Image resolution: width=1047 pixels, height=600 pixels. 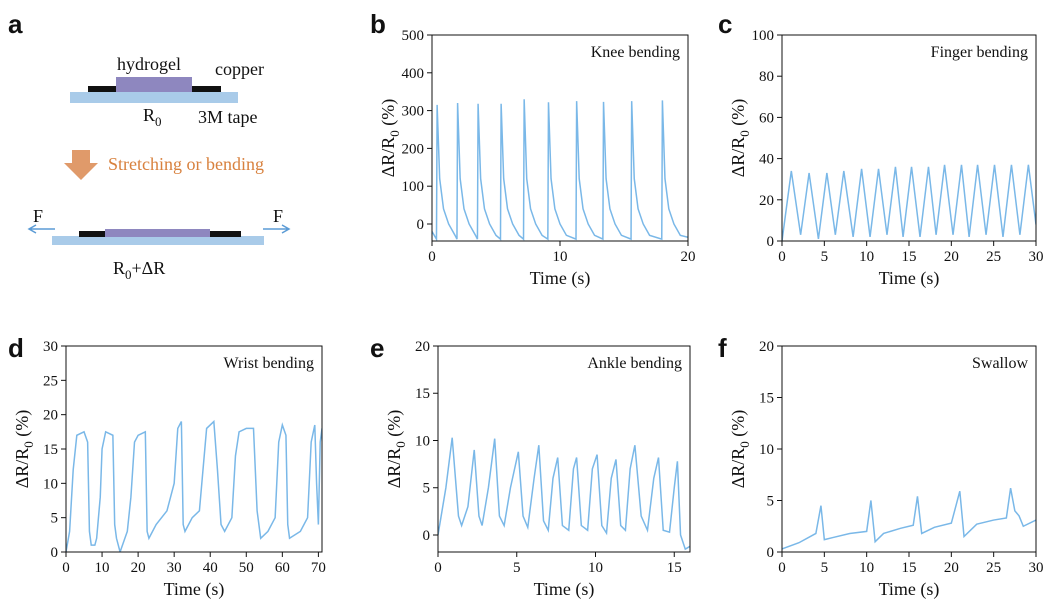 I want to click on x-tick-label: 25, so click(x=993, y=257).